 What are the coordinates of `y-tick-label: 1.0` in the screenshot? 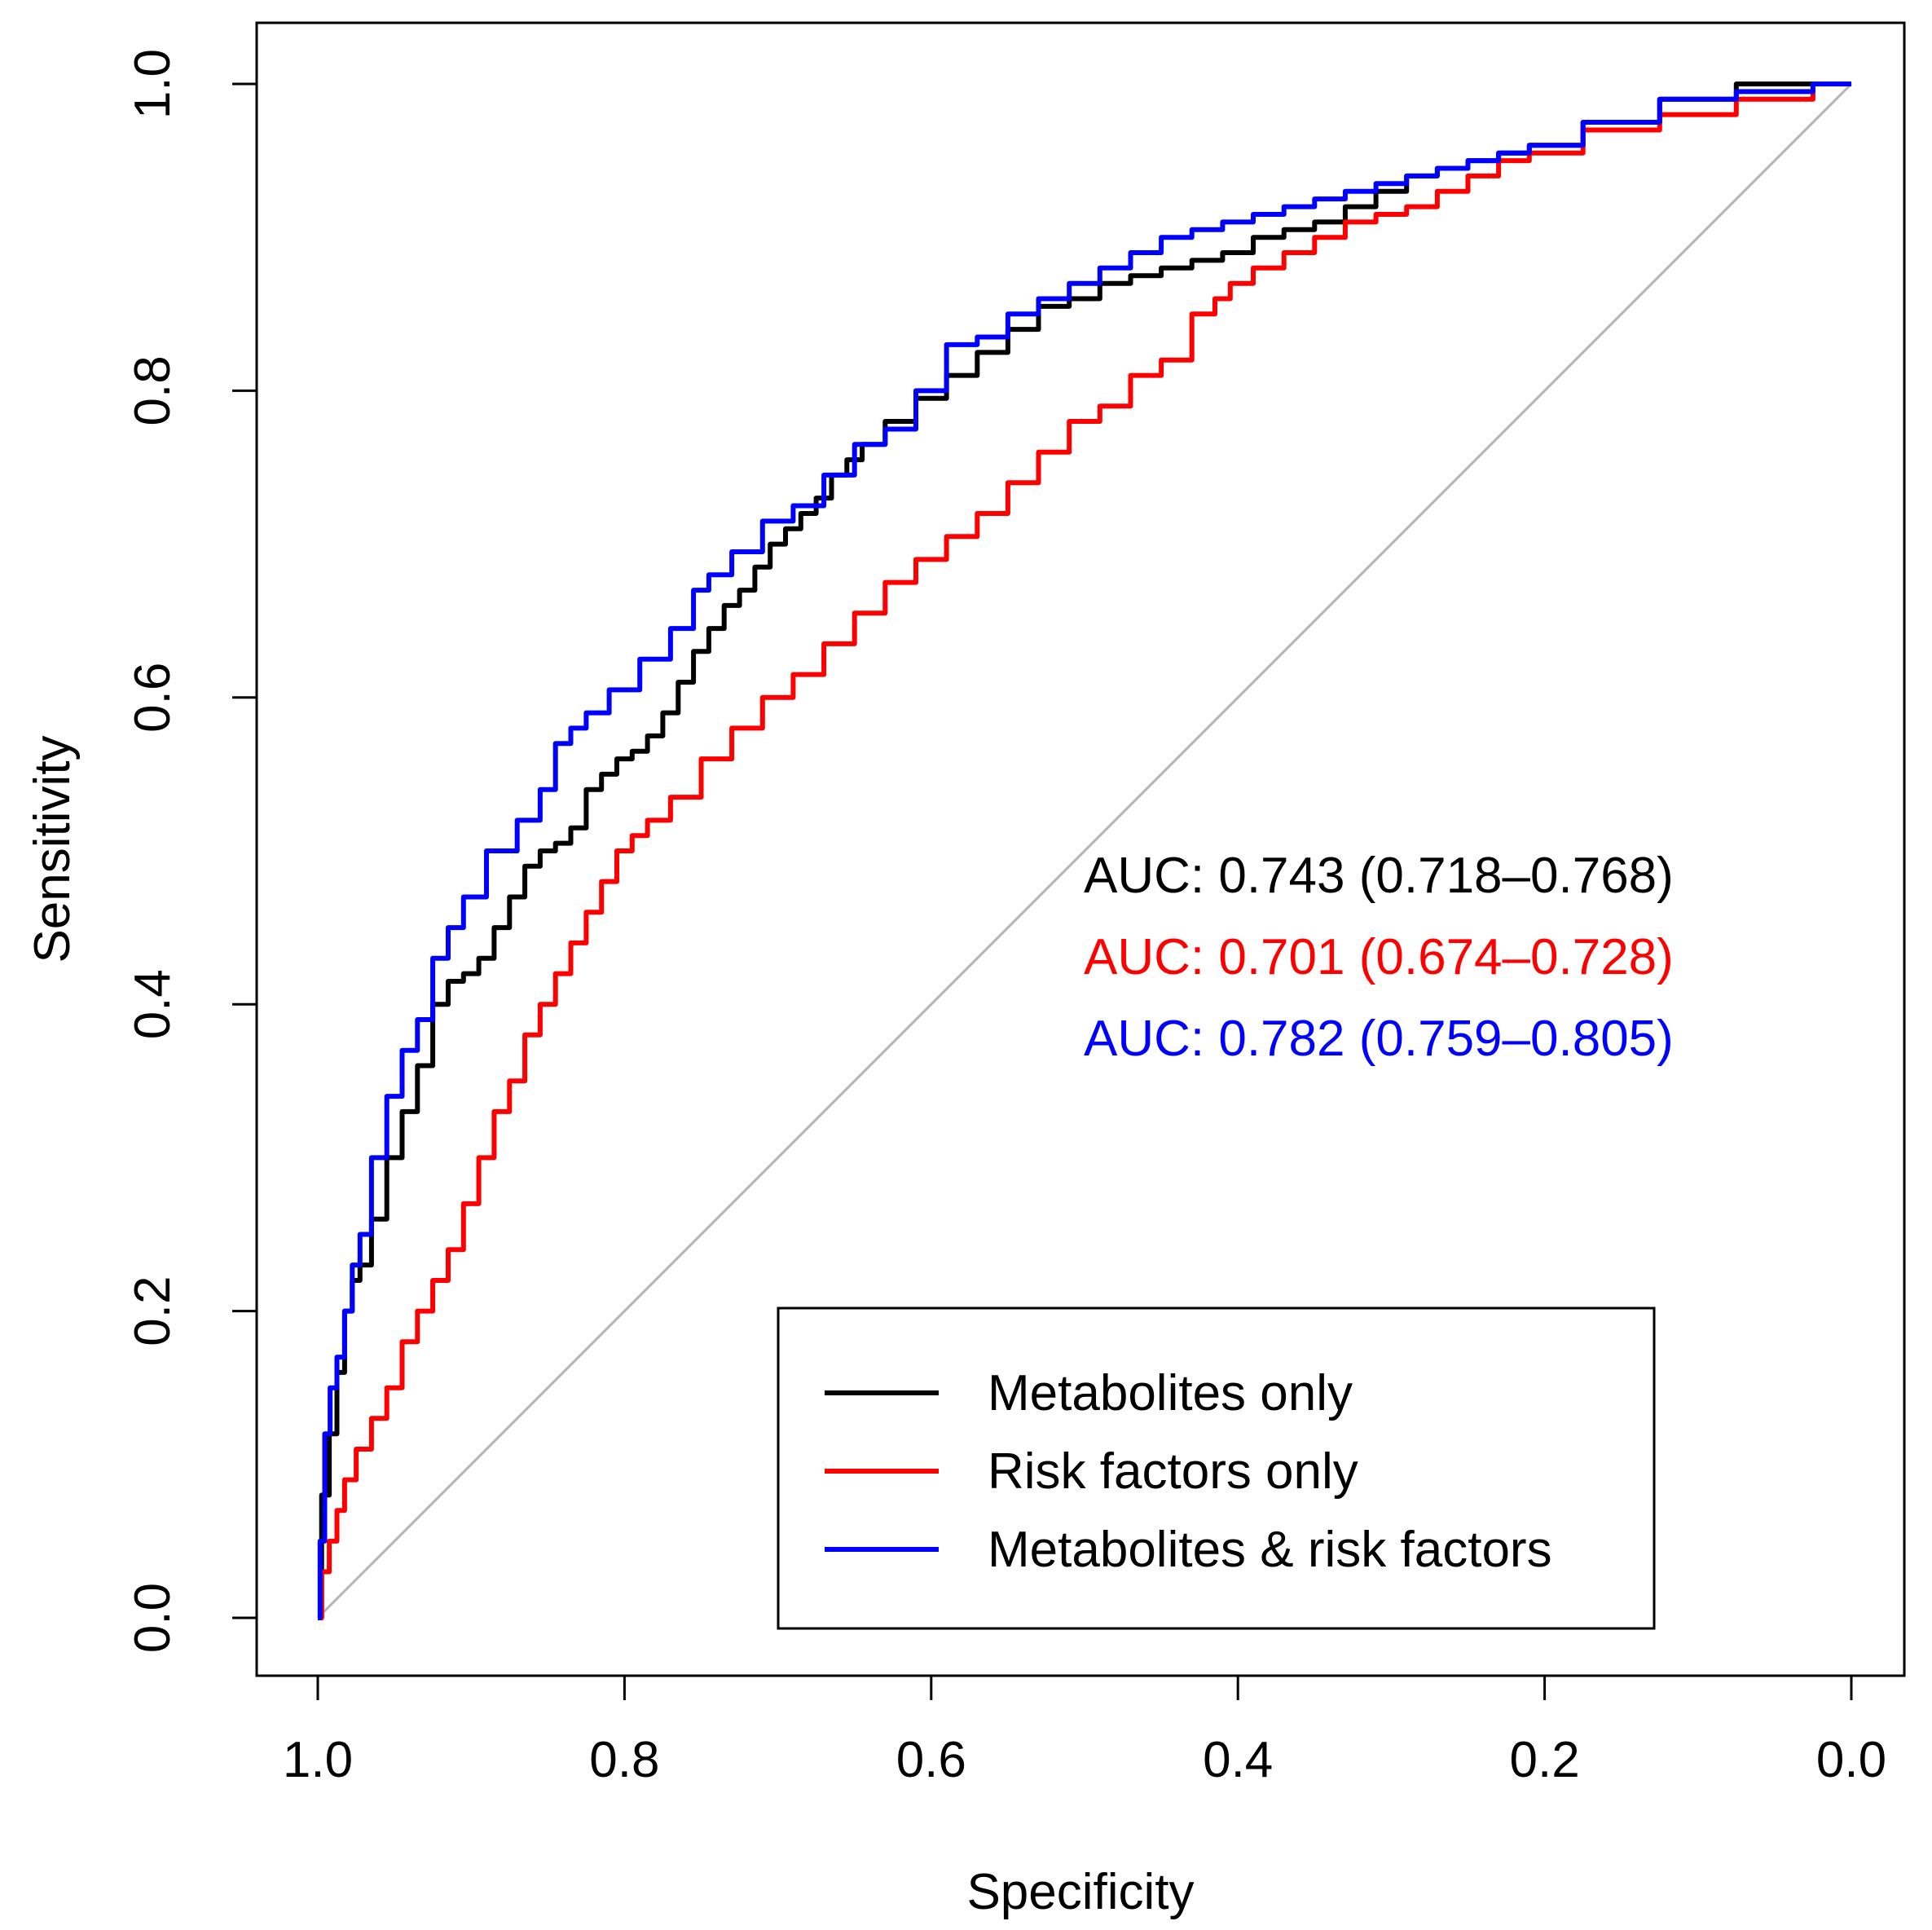 It's located at (153, 84).